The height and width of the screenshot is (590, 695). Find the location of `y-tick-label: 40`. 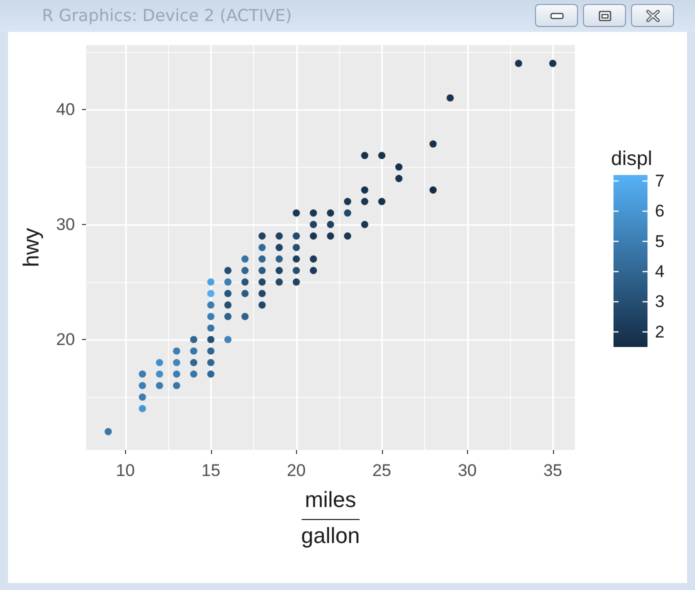

y-tick-label: 40 is located at coordinates (65, 109).